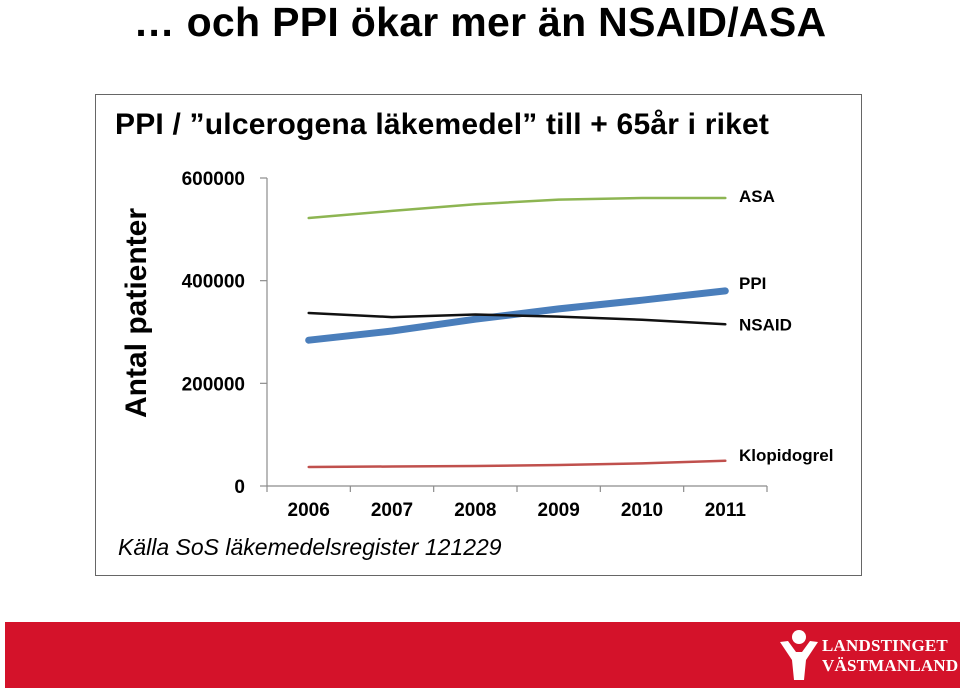  What do you see at coordinates (752, 283) in the screenshot?
I see `series-label-ppi: PPI` at bounding box center [752, 283].